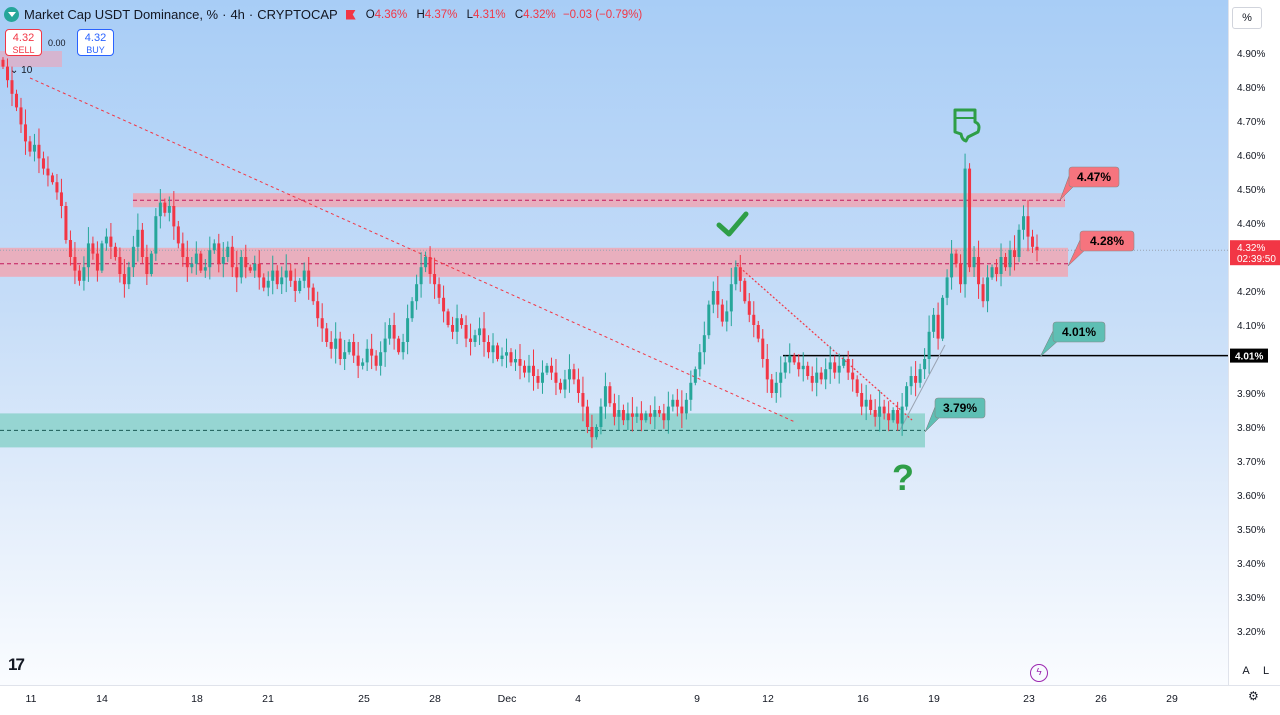  I want to click on log-scale-button: L, so click(1266, 671).